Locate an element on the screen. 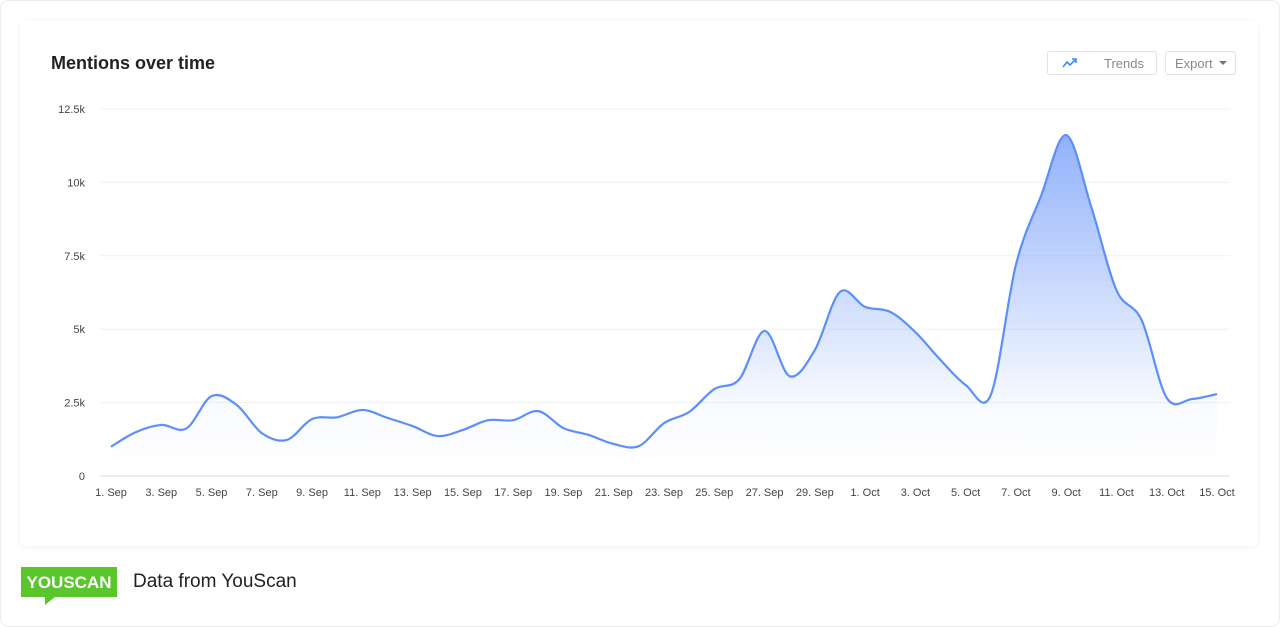  x-tick-label: 11. Oct is located at coordinates (1116, 493).